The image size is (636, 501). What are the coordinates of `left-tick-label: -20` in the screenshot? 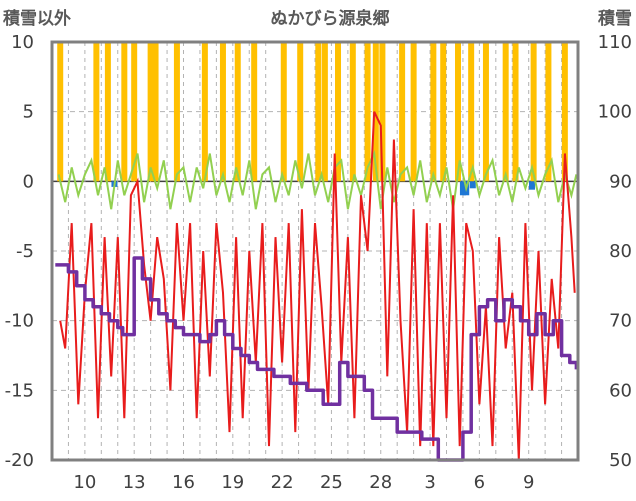 It's located at (19, 460).